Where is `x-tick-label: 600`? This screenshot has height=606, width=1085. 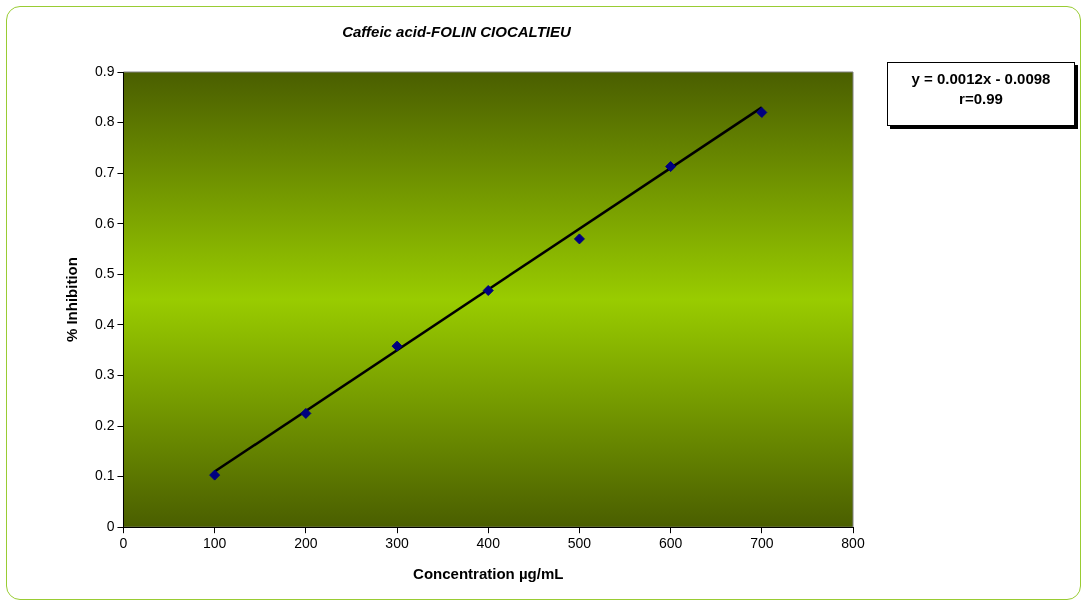
x-tick-label: 600 is located at coordinates (670, 543).